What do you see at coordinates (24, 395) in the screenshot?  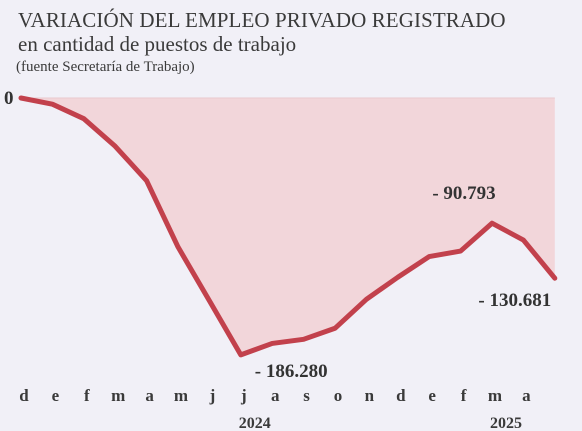 I see `x-tick-label-0: d` at bounding box center [24, 395].